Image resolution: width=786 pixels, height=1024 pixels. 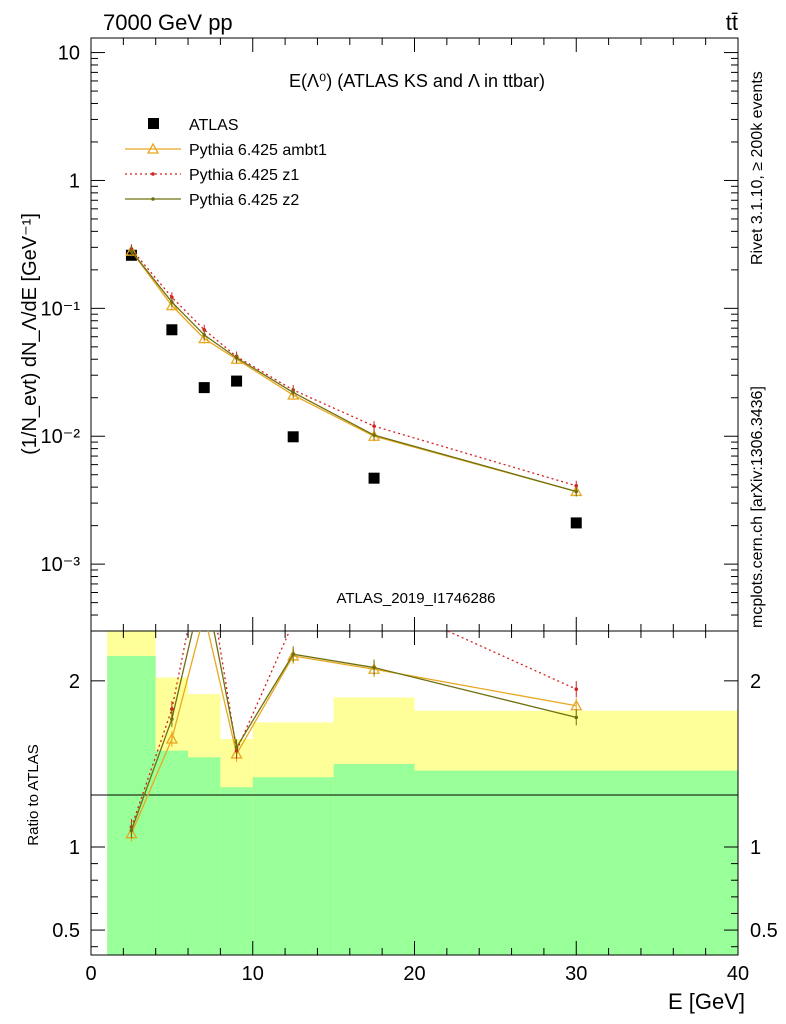 I want to click on x-tick-label: 30, so click(x=576, y=974).